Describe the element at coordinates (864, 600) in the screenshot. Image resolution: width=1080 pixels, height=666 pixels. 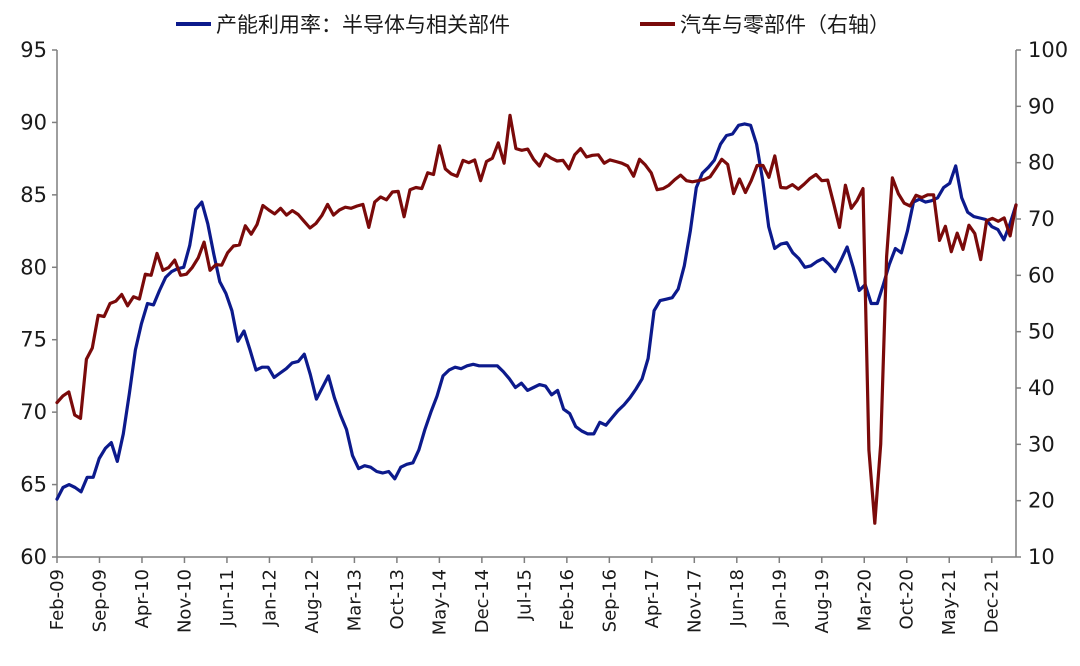
I see `x-tick-label: Mar-20` at that location.